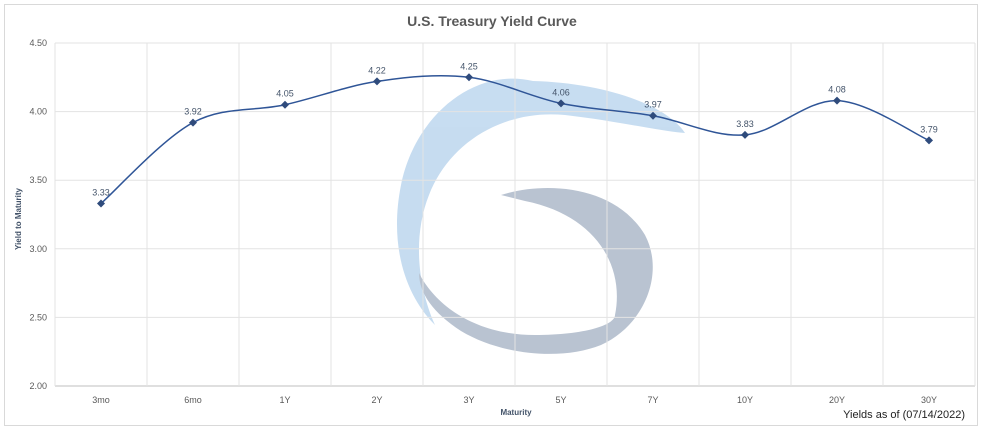  Describe the element at coordinates (837, 90) in the screenshot. I see `data-label: 4.08` at that location.